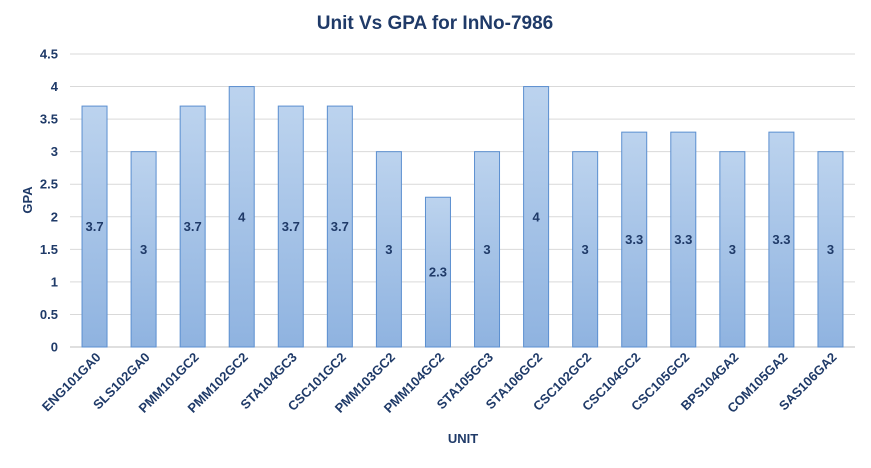 Image resolution: width=871 pixels, height=468 pixels. Describe the element at coordinates (55, 86) in the screenshot. I see `y-tick-label: 4` at that location.